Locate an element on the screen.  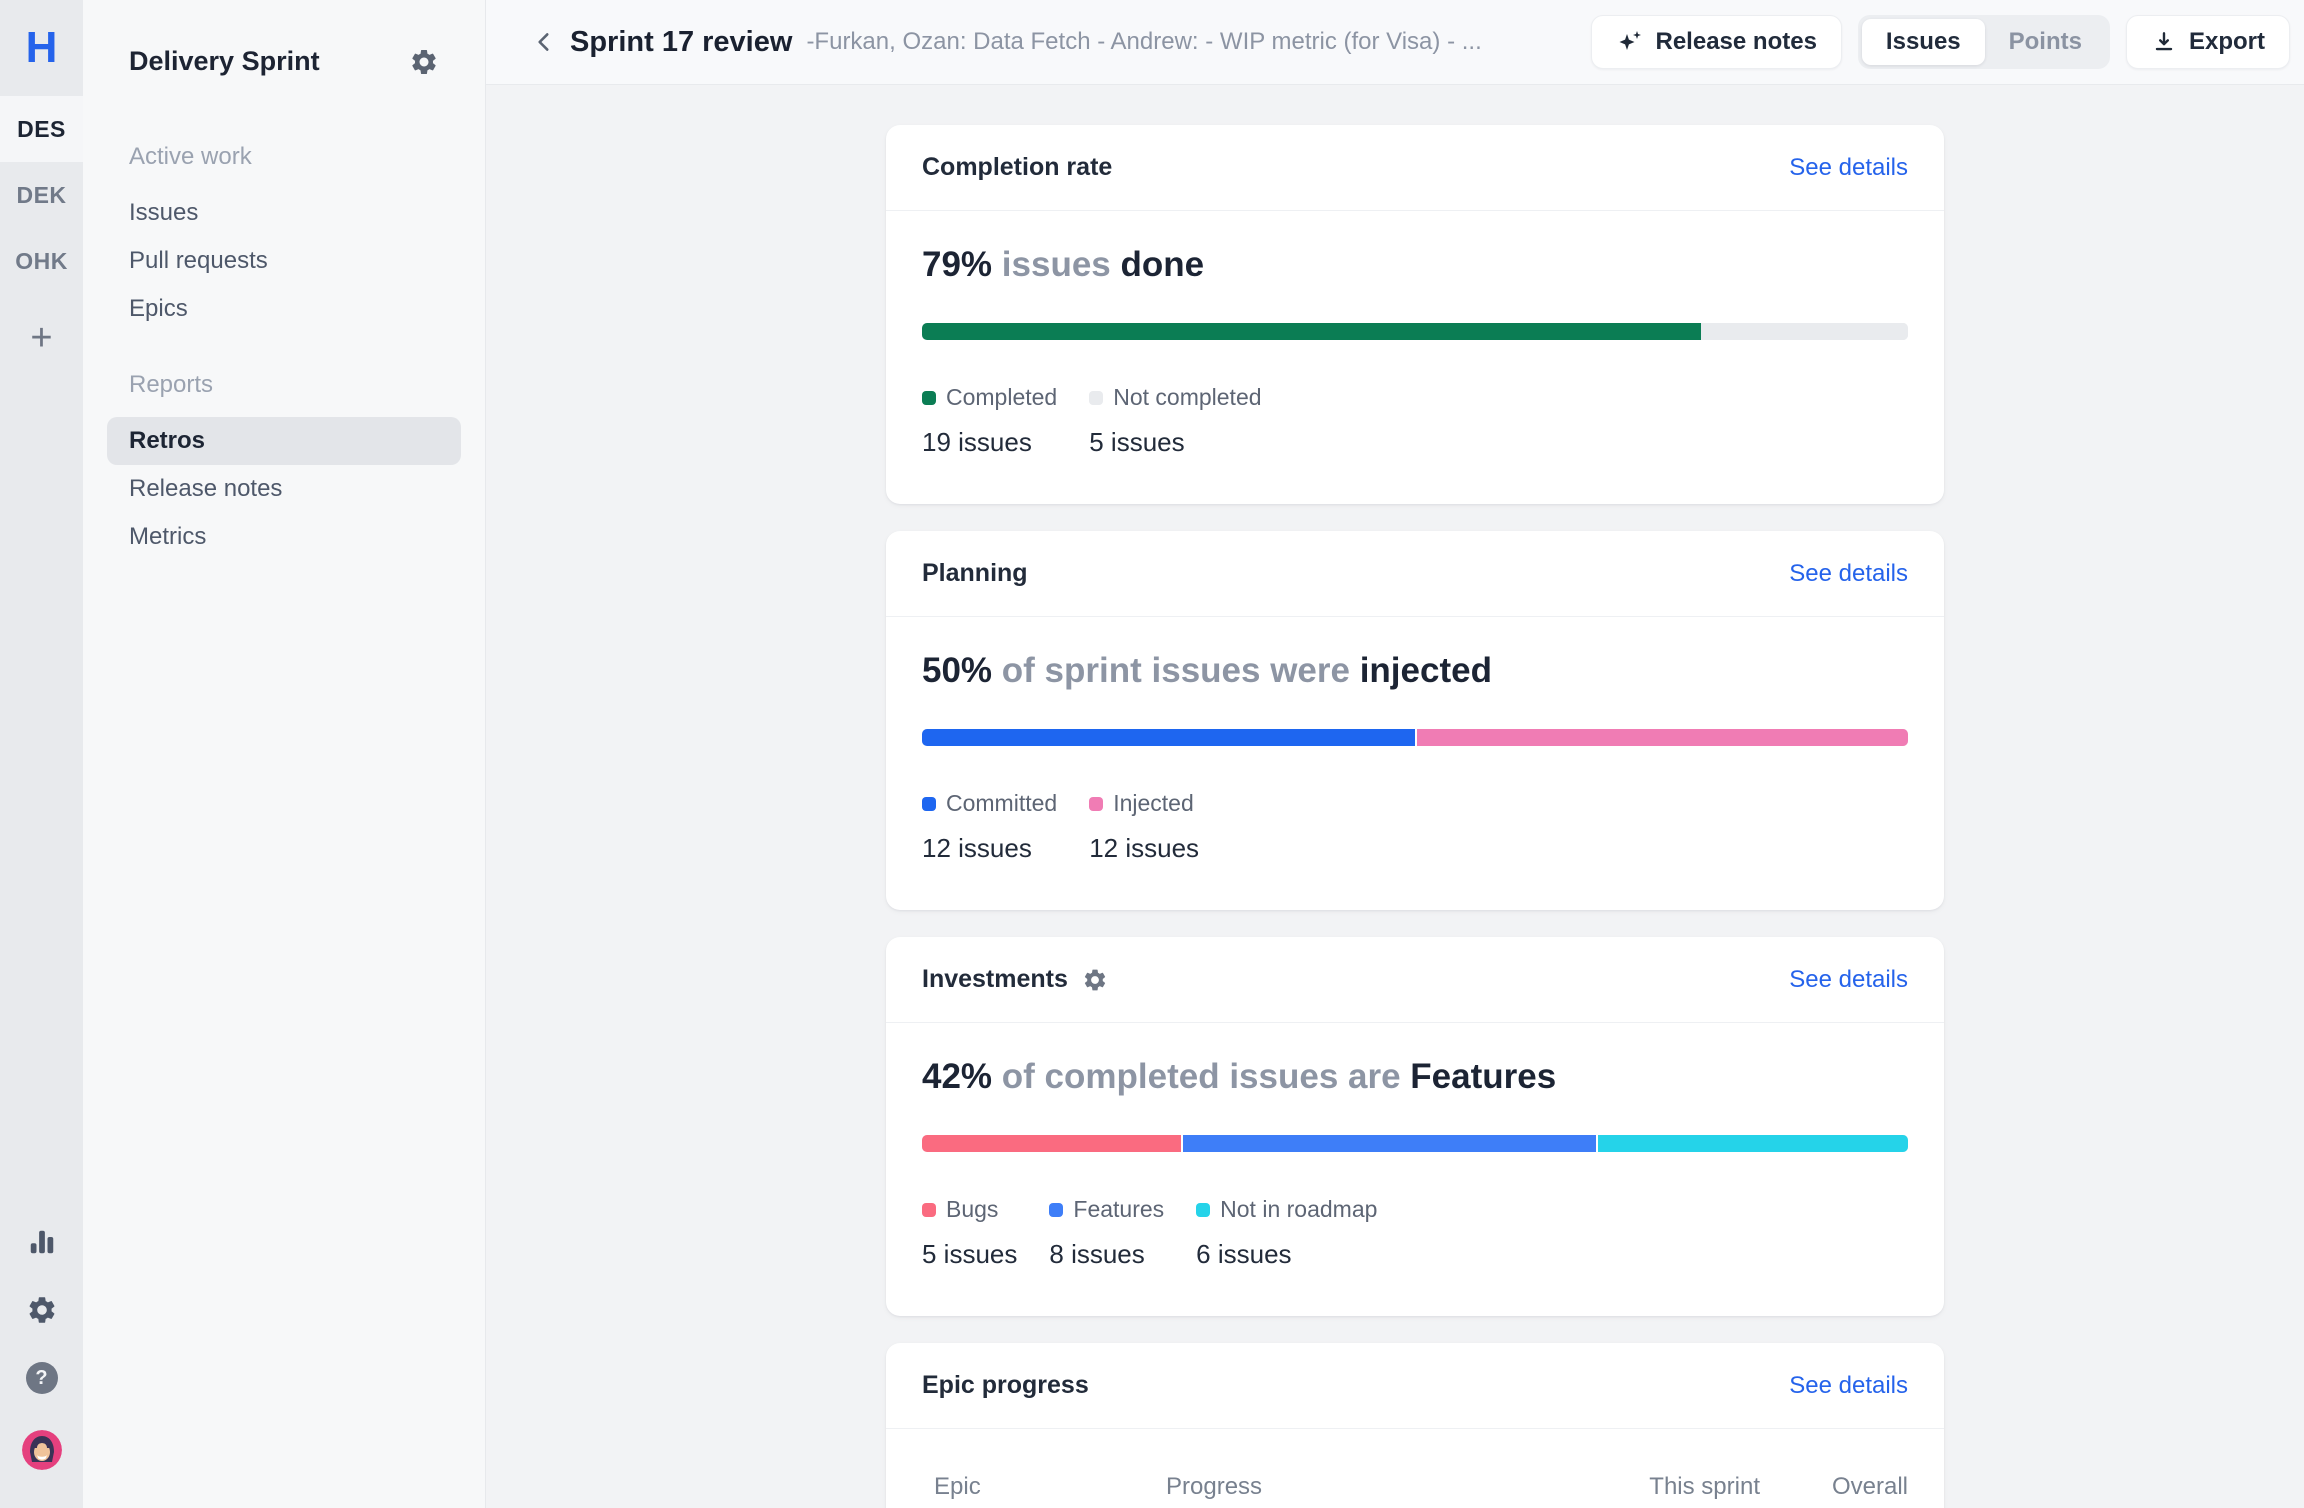
sidebar-item-metrics: Metrics is located at coordinates (168, 536).